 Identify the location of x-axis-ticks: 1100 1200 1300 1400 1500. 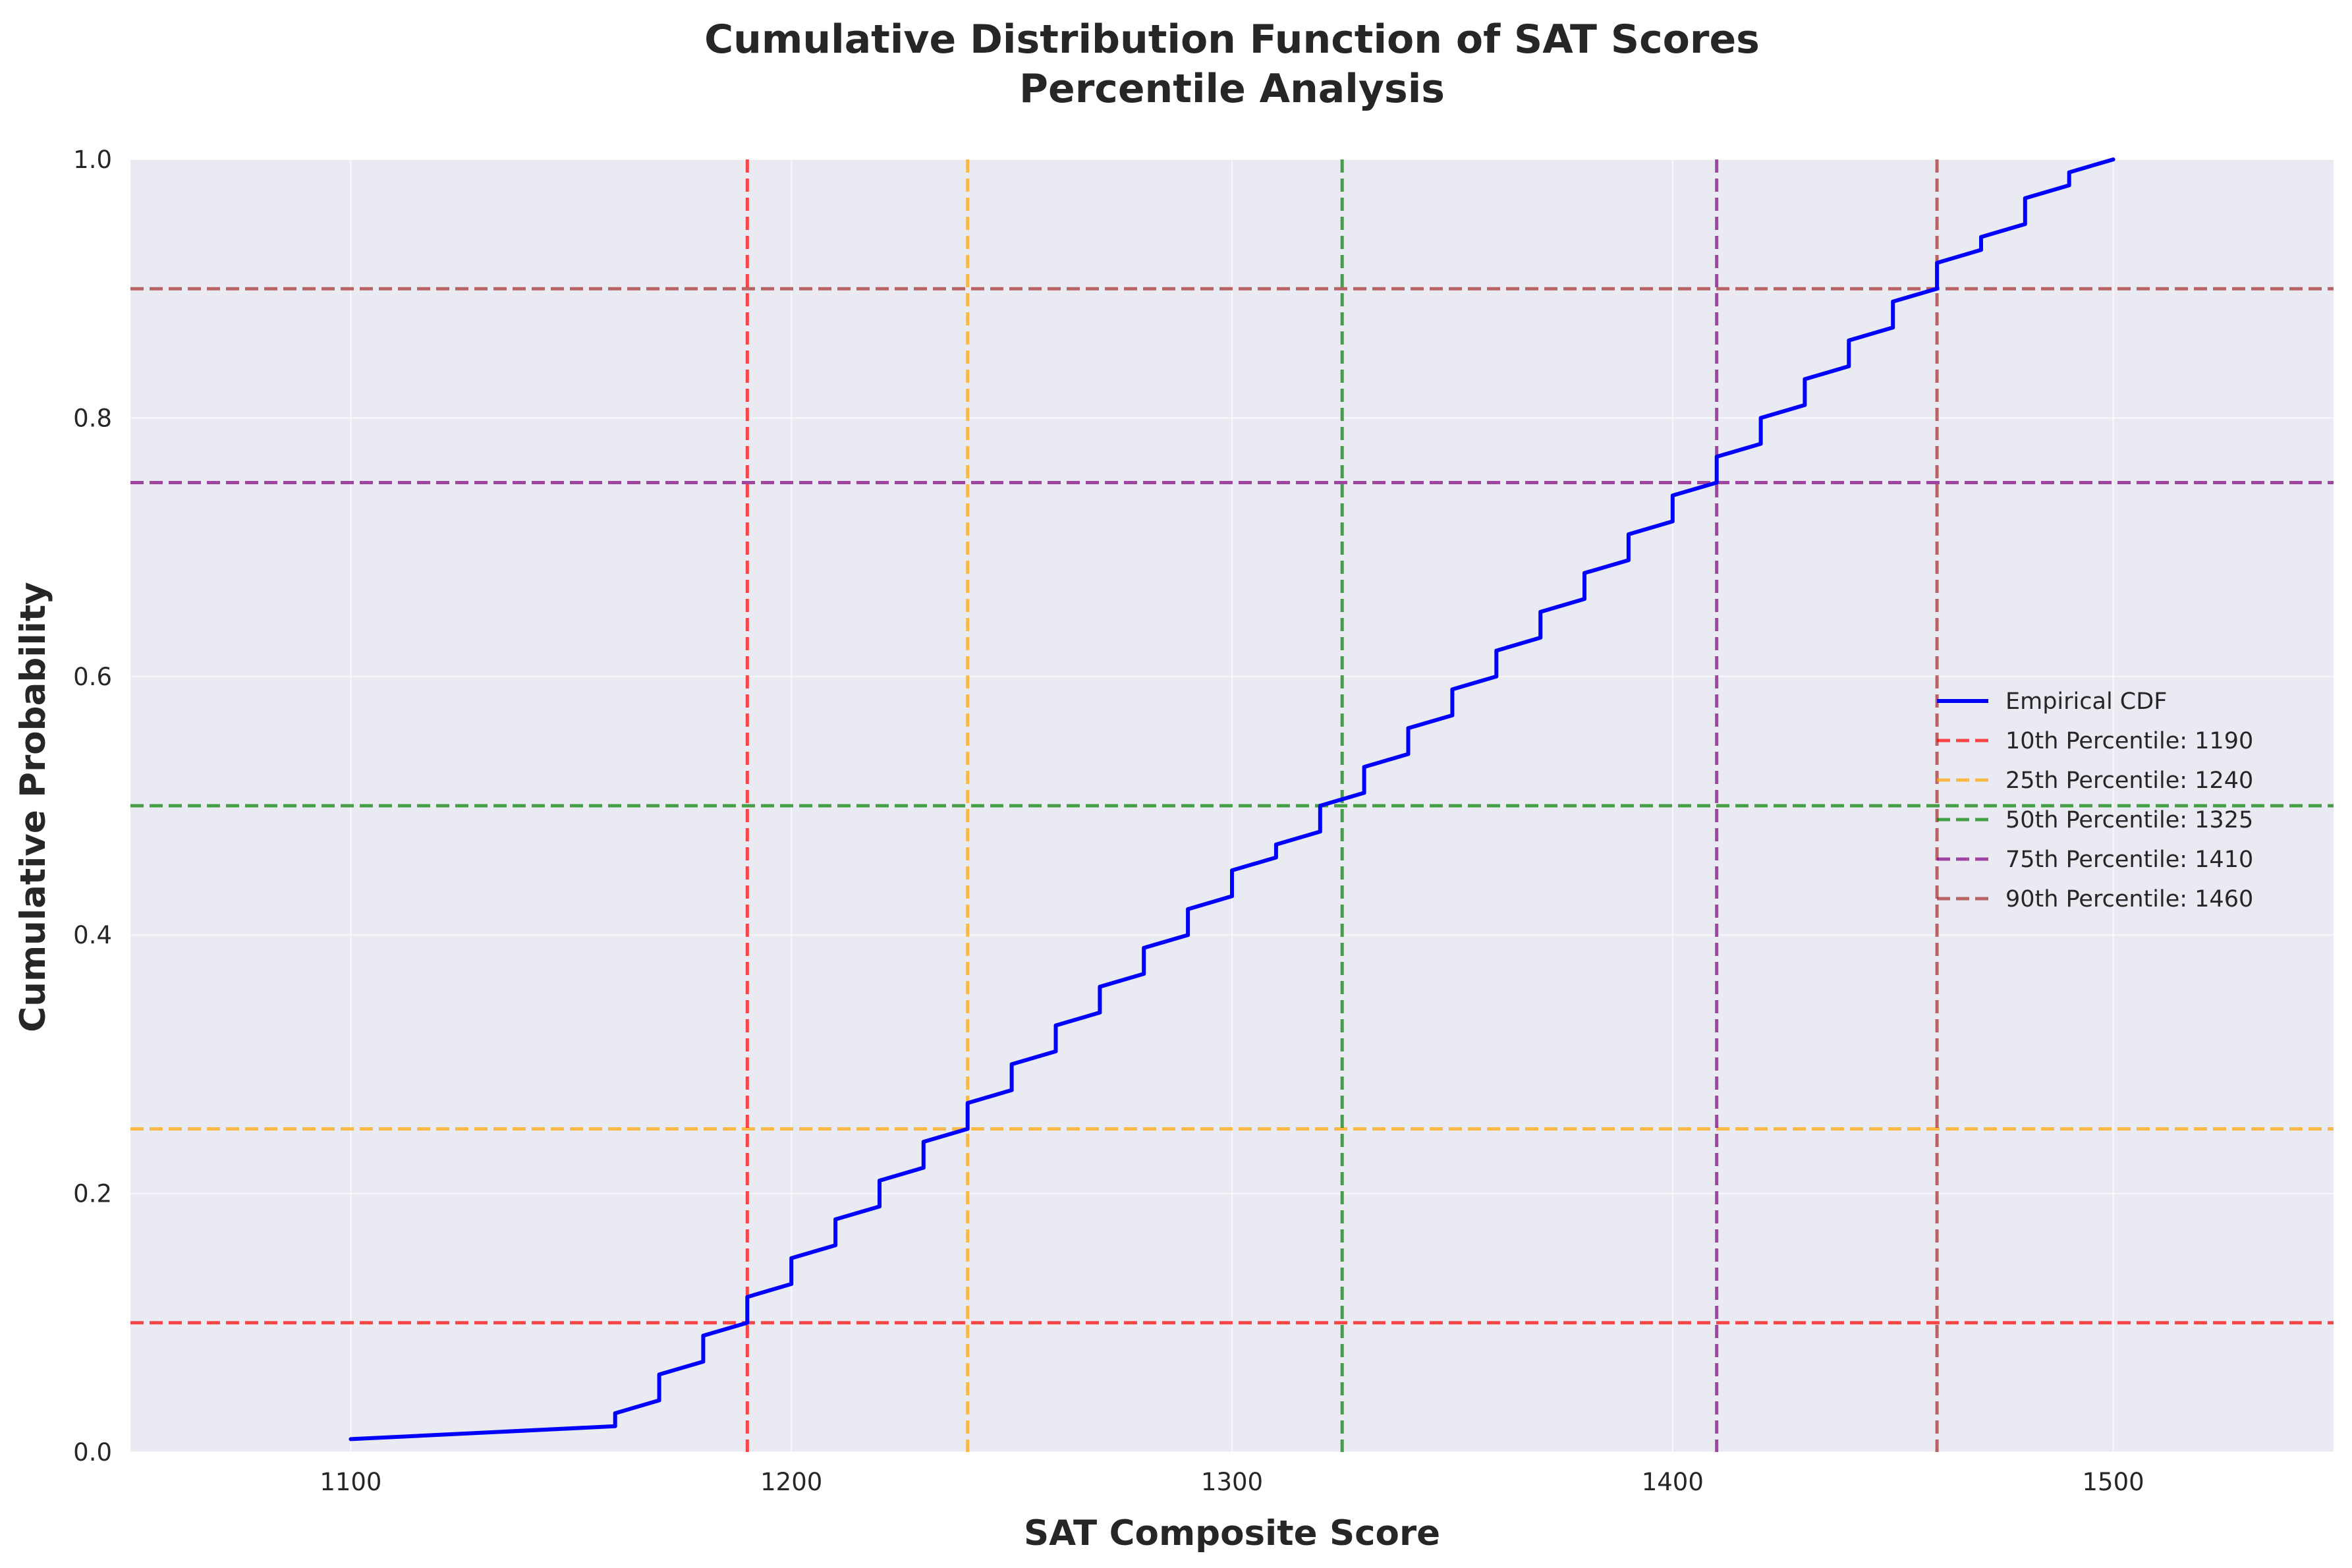
(1232, 1482).